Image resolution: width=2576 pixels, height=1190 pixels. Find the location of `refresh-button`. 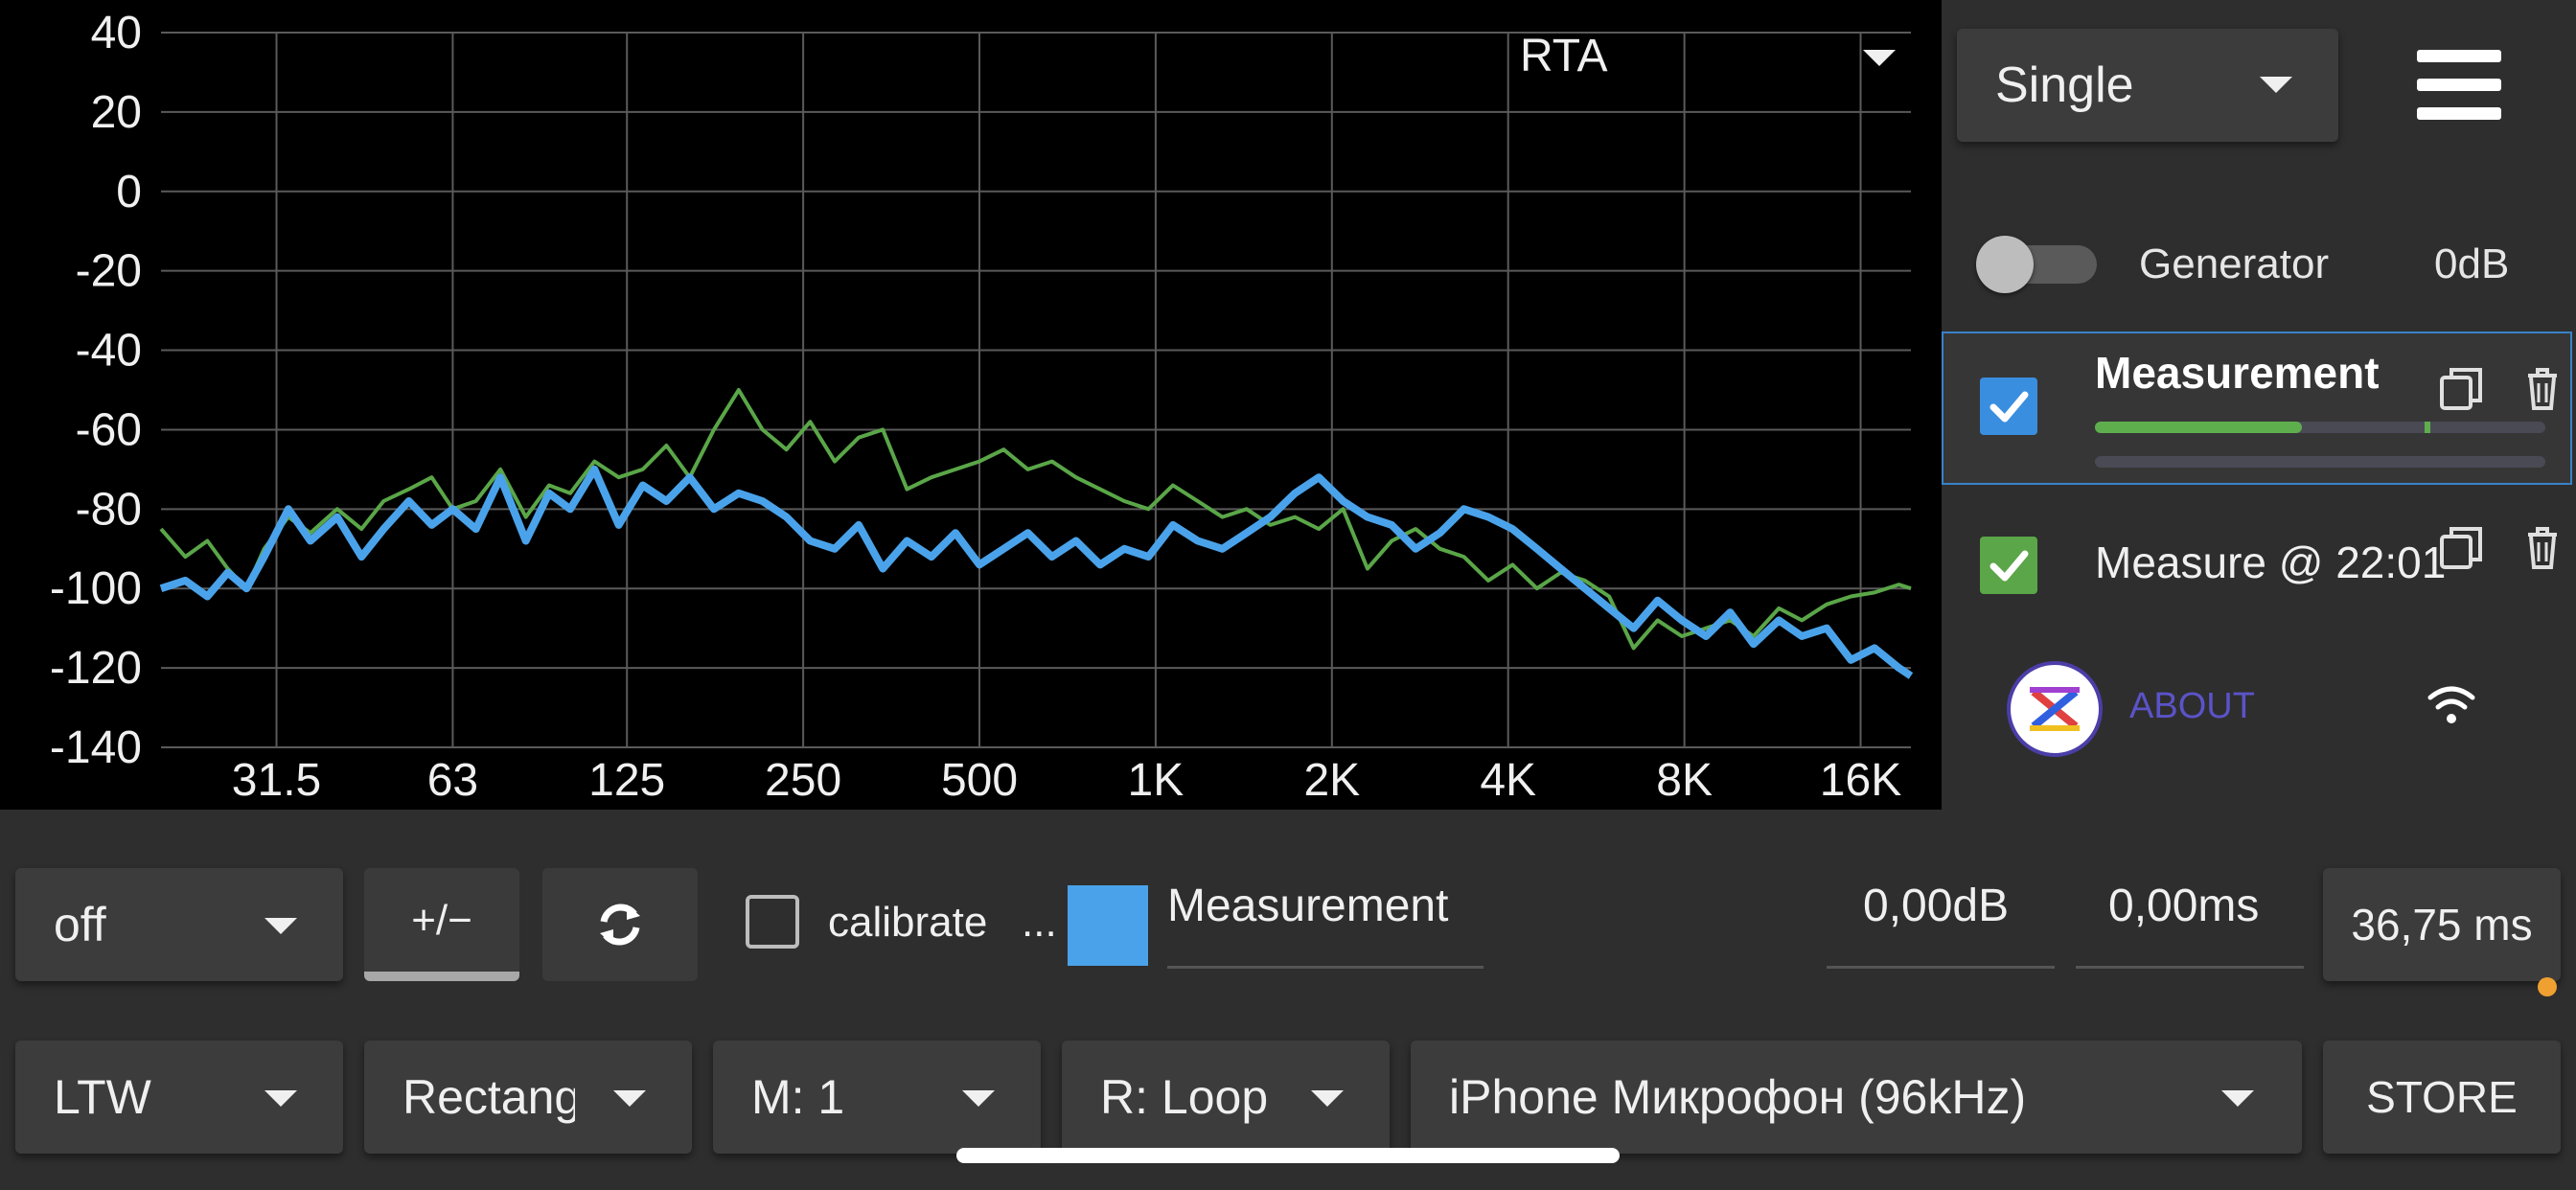

refresh-button is located at coordinates (620, 925).